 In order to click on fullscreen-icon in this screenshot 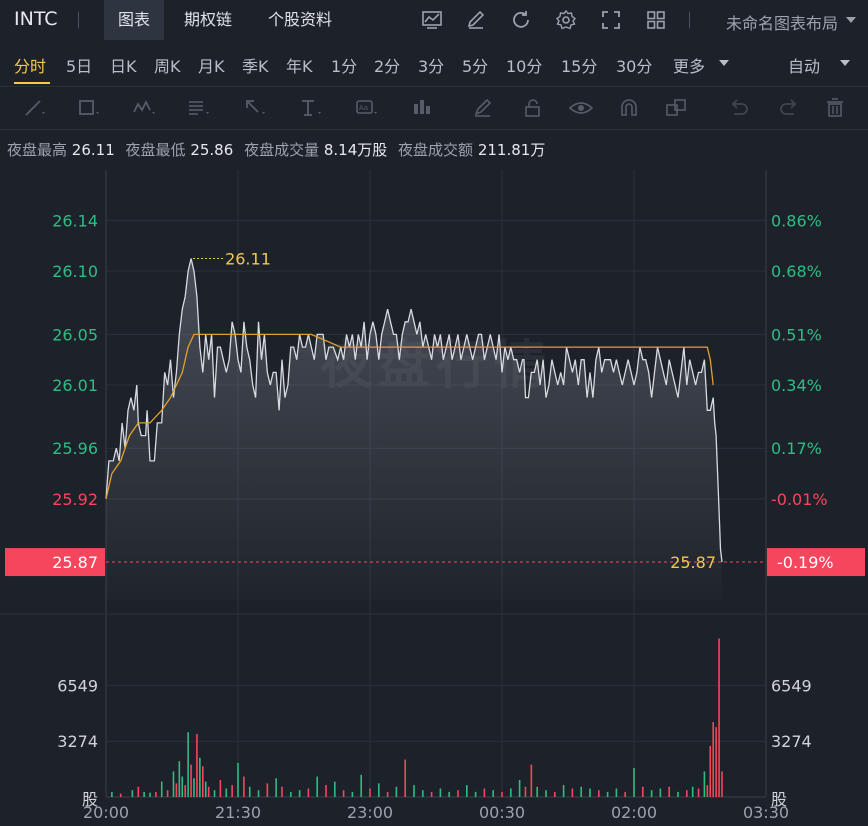, I will do `click(611, 20)`.